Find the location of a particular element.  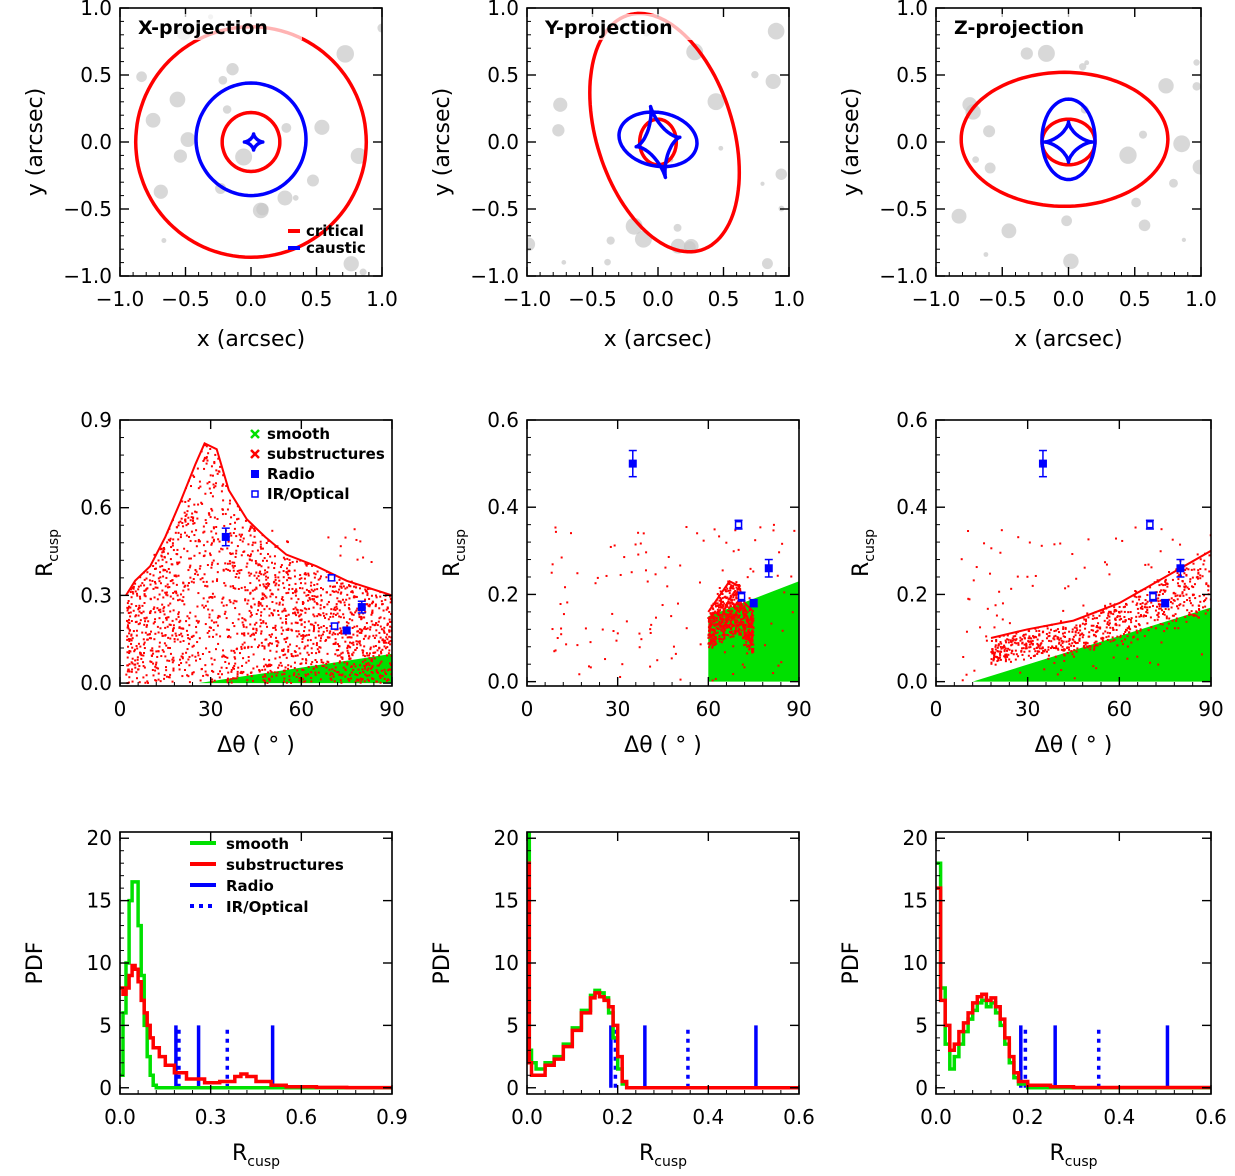

x-tick-label: 0.6 is located at coordinates (799, 1117).